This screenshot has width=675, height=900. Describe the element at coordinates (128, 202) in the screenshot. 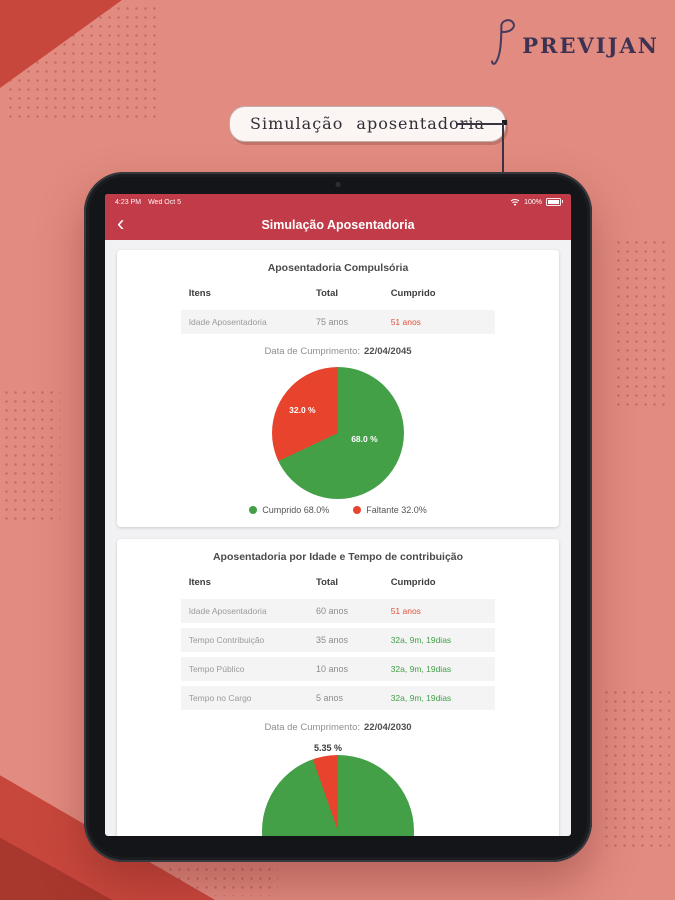

I see `status-time: 4:23 PM` at that location.